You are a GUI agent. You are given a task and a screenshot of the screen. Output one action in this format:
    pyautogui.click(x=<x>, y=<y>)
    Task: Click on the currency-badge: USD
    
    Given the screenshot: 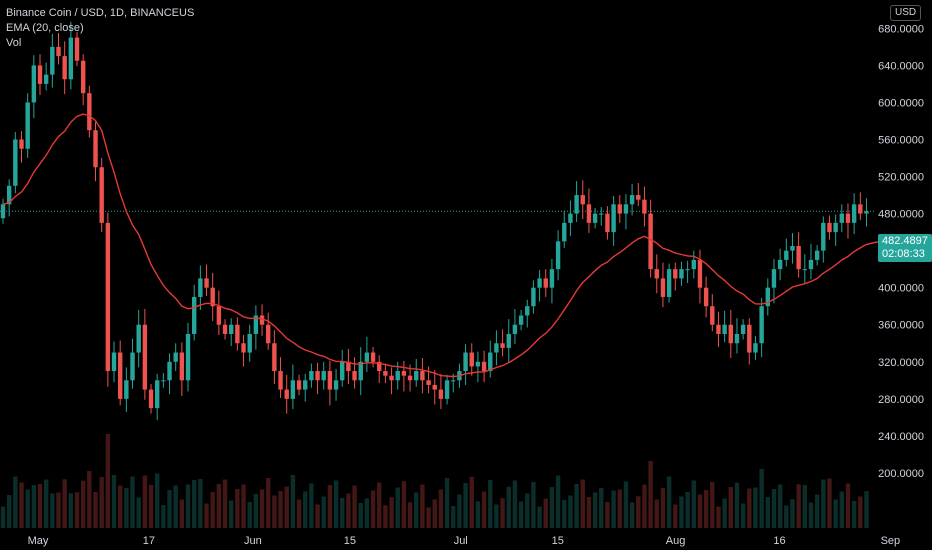 What is the action you would take?
    pyautogui.click(x=906, y=13)
    